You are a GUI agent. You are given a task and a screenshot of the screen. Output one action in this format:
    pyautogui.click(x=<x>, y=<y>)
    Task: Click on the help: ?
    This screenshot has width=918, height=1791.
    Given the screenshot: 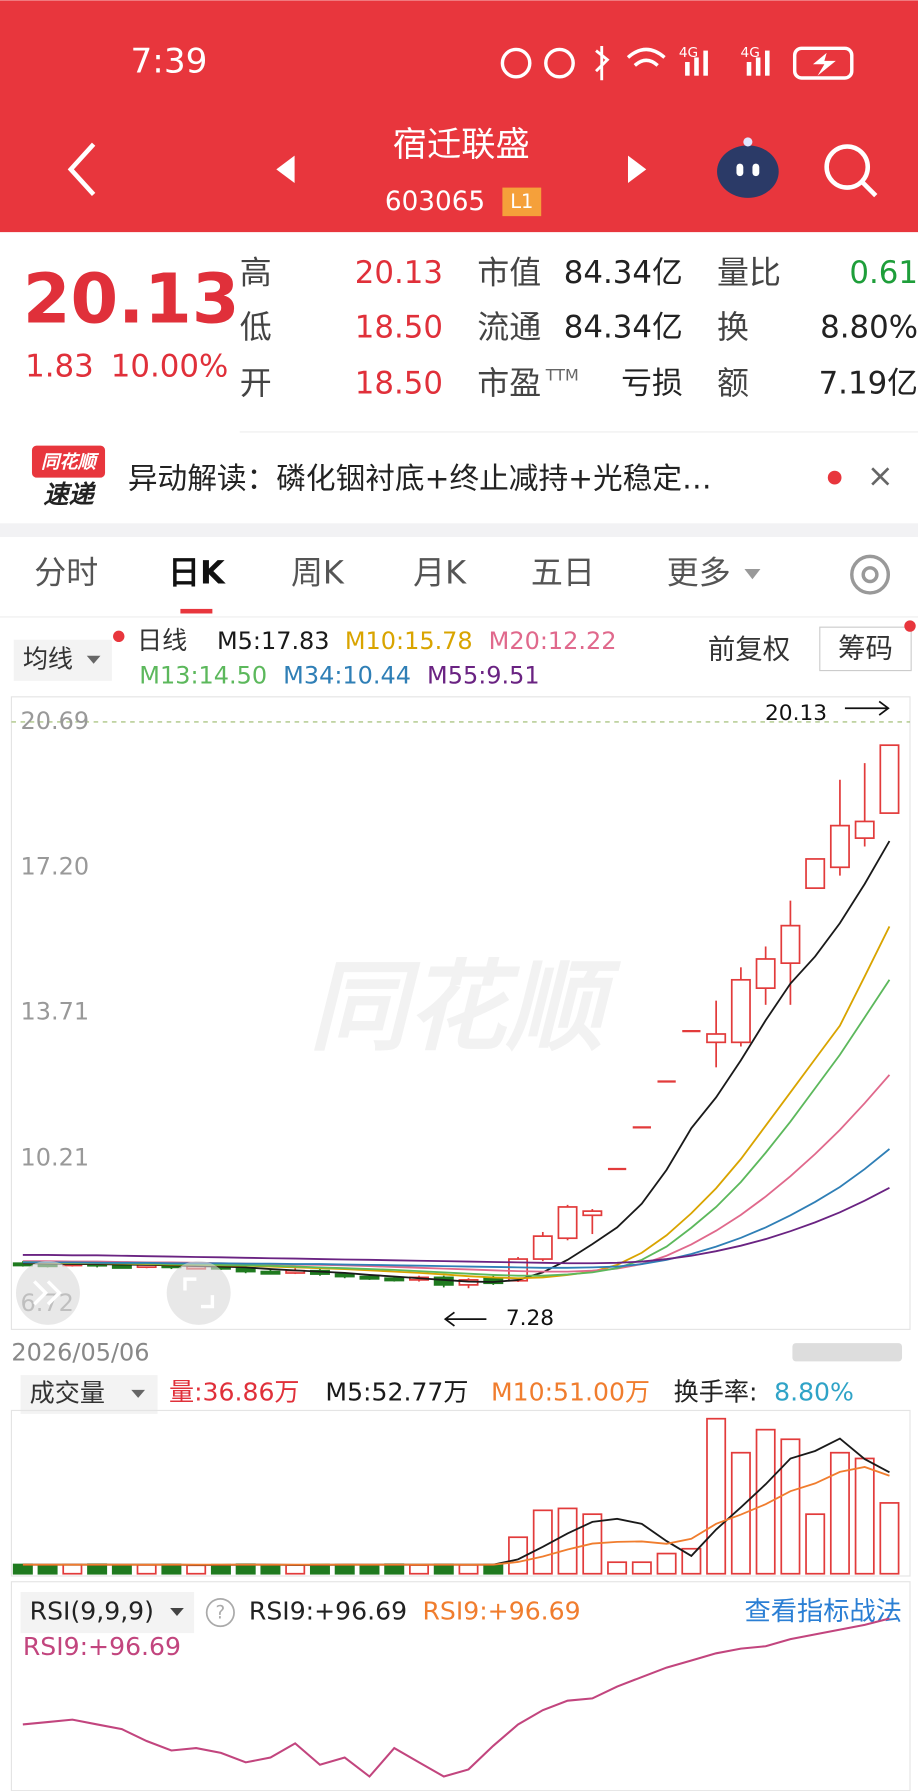 What is the action you would take?
    pyautogui.click(x=221, y=1613)
    